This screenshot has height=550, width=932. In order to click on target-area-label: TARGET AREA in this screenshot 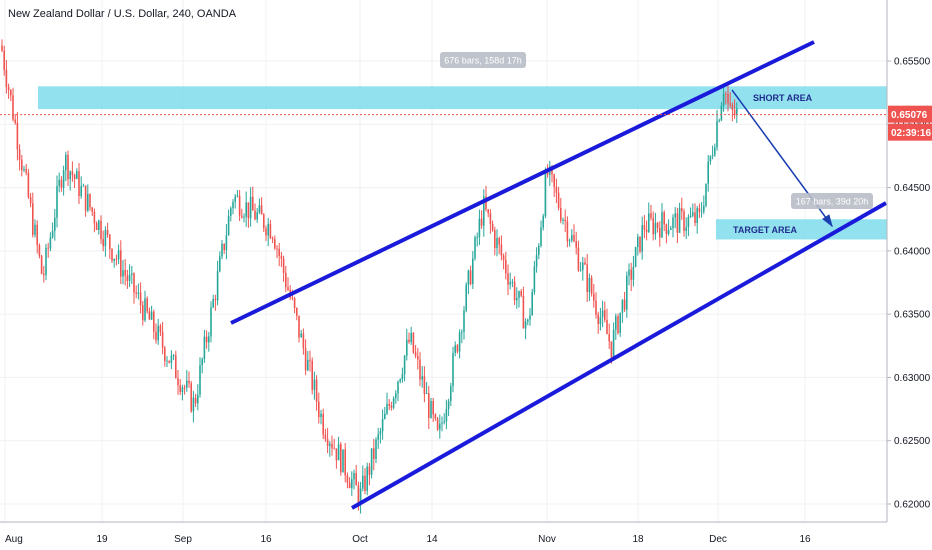, I will do `click(765, 230)`.